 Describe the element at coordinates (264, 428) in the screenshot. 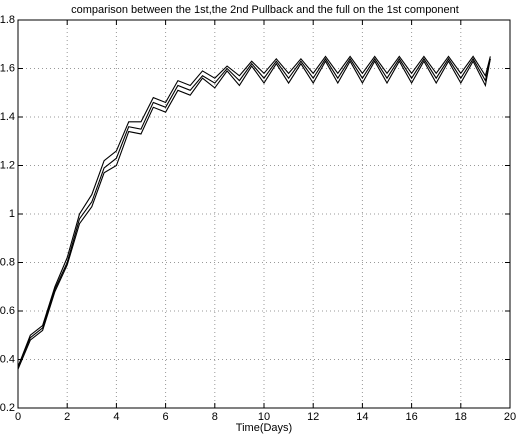

I see `x-axis-label: Time(Days)` at that location.